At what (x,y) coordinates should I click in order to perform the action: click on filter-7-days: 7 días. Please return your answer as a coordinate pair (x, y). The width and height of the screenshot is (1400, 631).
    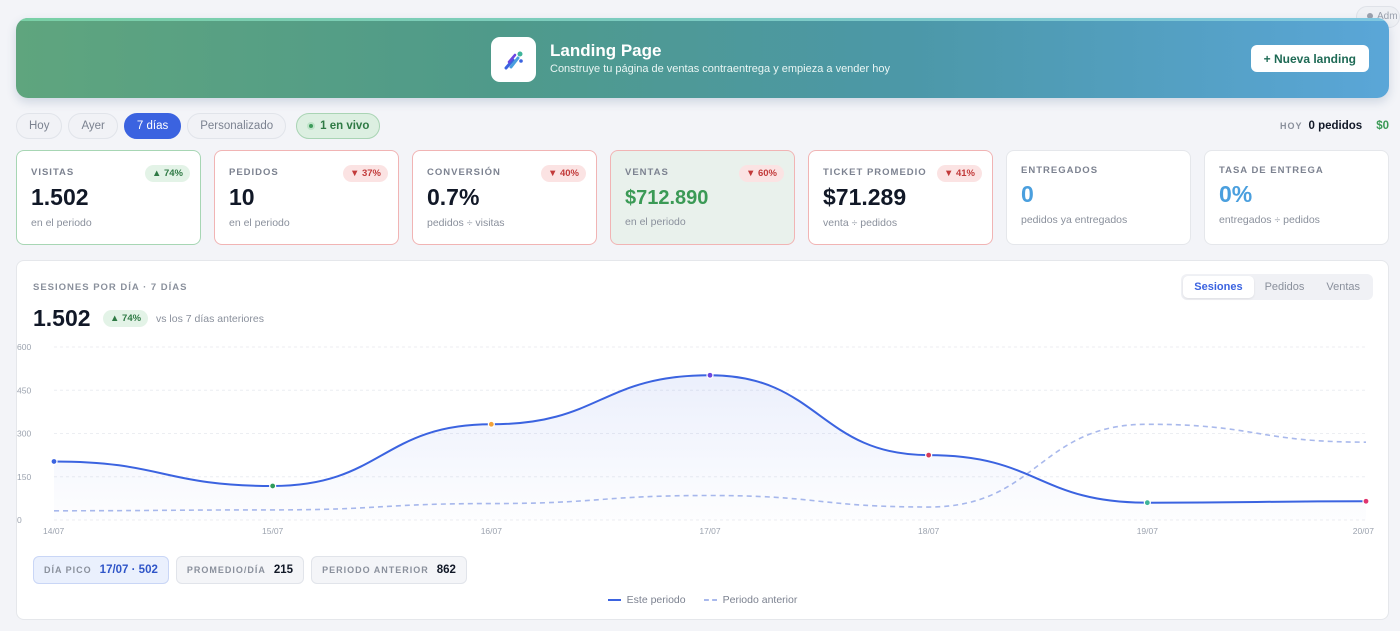
    Looking at the image, I should click on (152, 126).